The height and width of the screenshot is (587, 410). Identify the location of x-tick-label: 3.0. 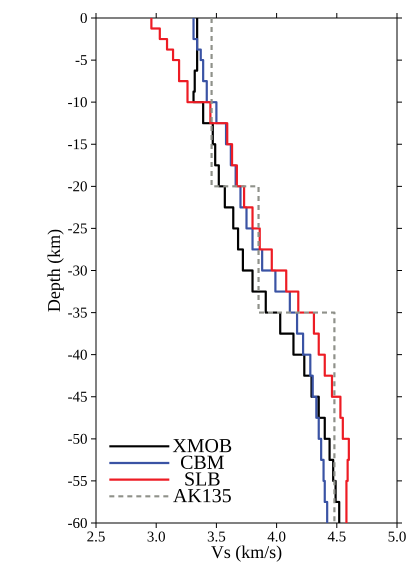
(156, 537).